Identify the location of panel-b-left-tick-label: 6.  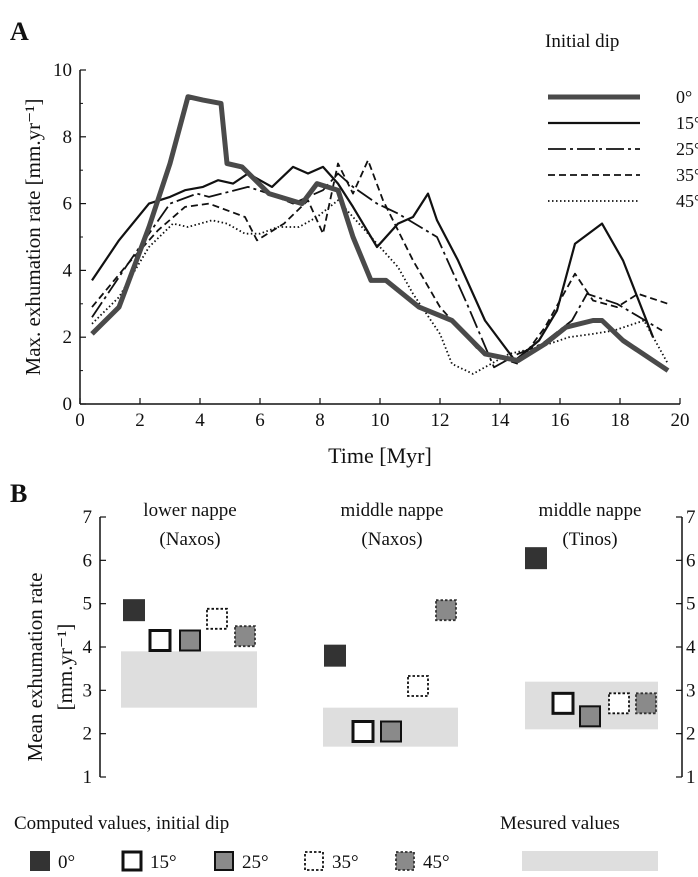
(88, 560).